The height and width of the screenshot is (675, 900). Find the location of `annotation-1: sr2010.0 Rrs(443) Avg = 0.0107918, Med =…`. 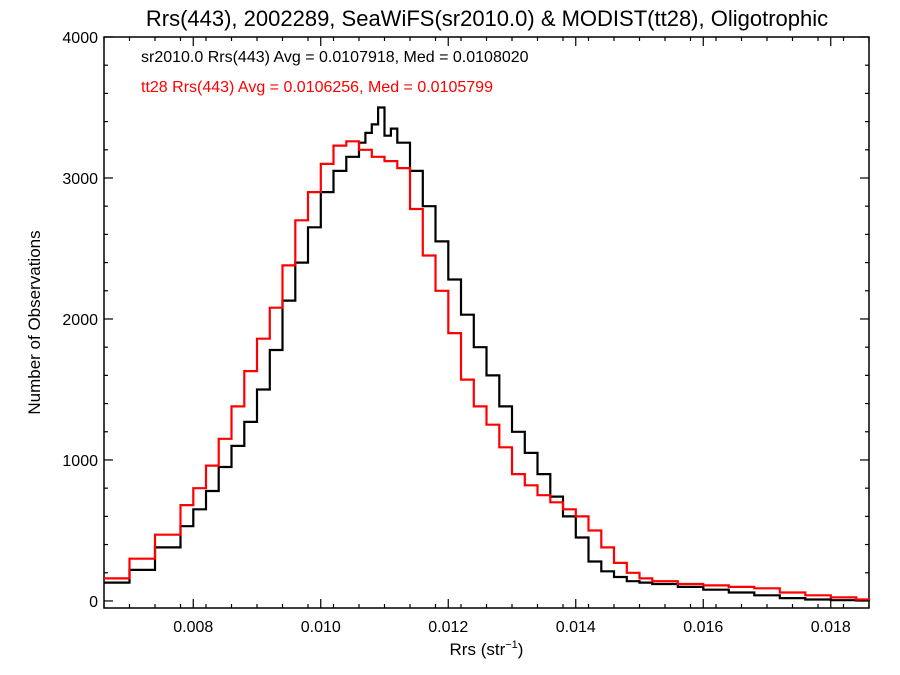

annotation-1: sr2010.0 Rrs(443) Avg = 0.0107918, Med =… is located at coordinates (335, 57).